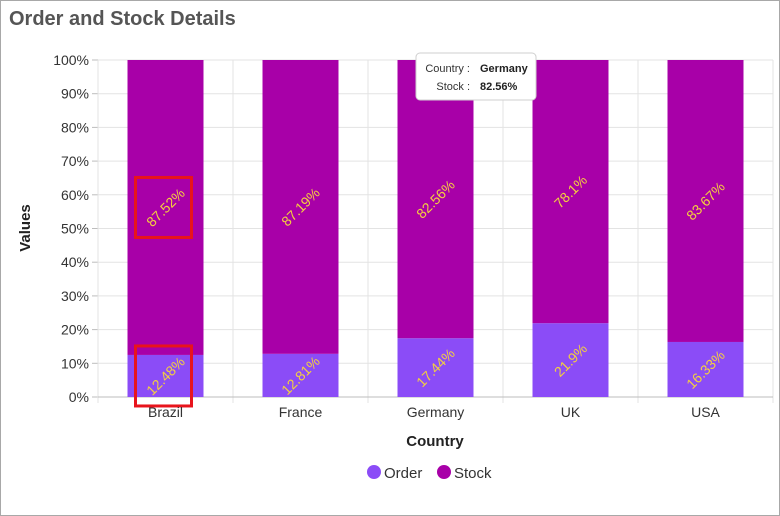  What do you see at coordinates (75, 363) in the screenshot?
I see `y-tick-label: 10%` at bounding box center [75, 363].